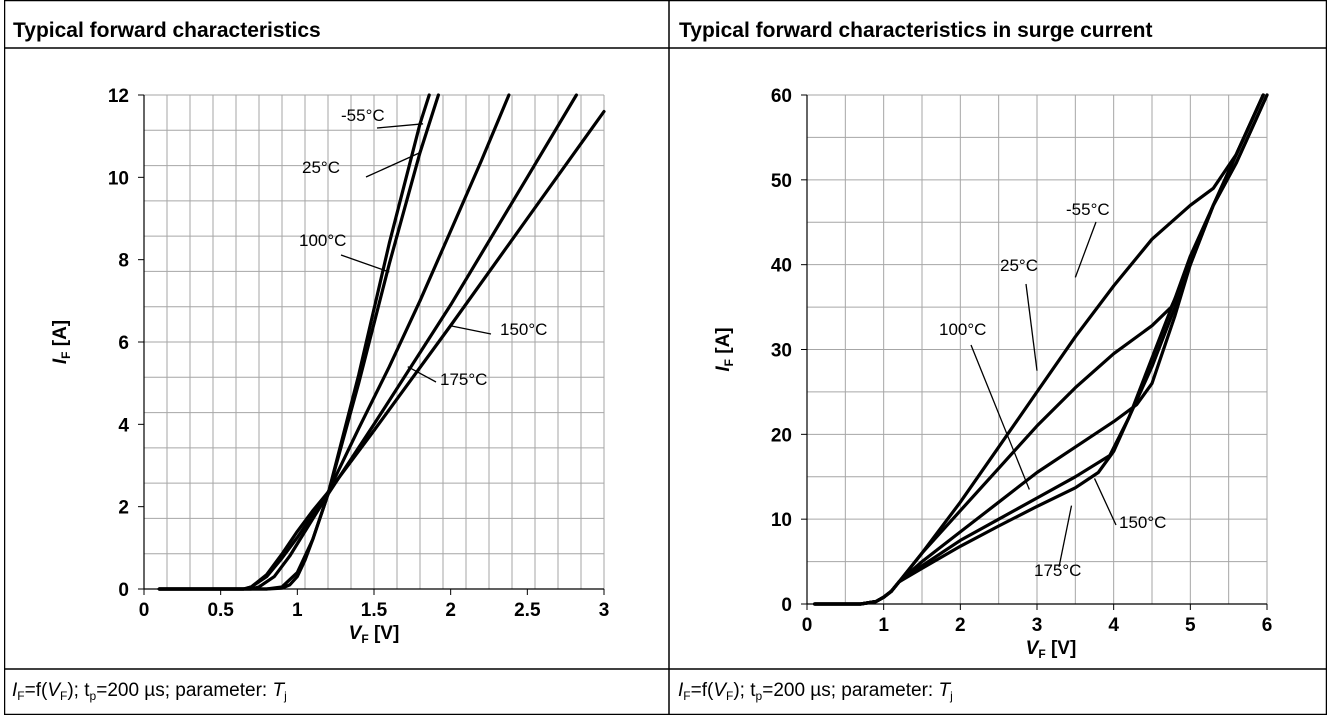 This screenshot has height=717, width=1333. What do you see at coordinates (167, 30) in the screenshot?
I see `panel-title-left: Typical forward characteristics` at bounding box center [167, 30].